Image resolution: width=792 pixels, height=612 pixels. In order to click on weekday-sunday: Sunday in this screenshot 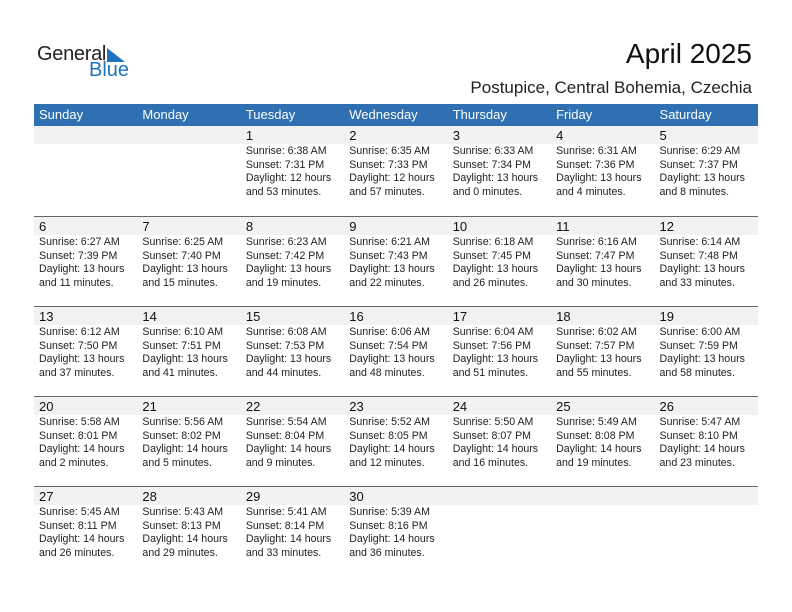, I will do `click(61, 114)`.